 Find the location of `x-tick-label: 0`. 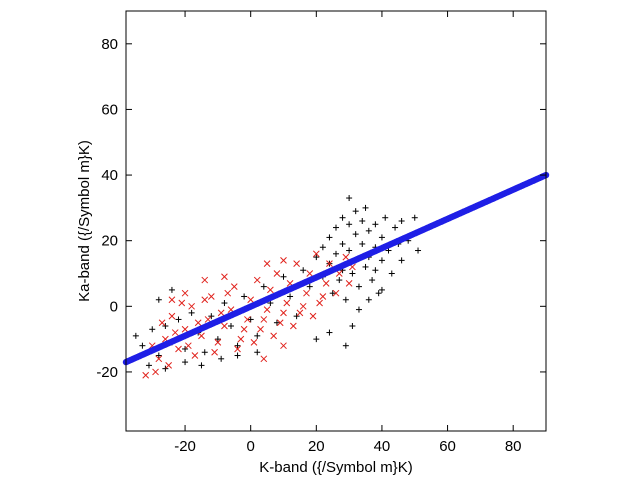

x-tick-label: 0 is located at coordinates (251, 446).